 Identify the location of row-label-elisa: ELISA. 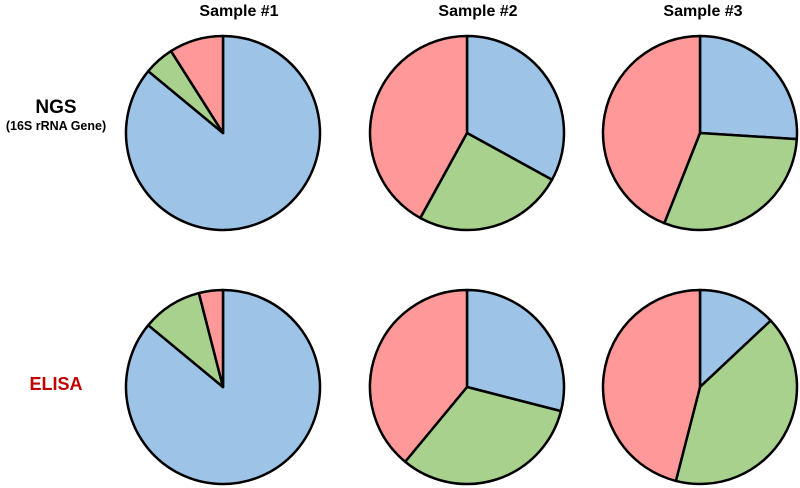
(56, 384).